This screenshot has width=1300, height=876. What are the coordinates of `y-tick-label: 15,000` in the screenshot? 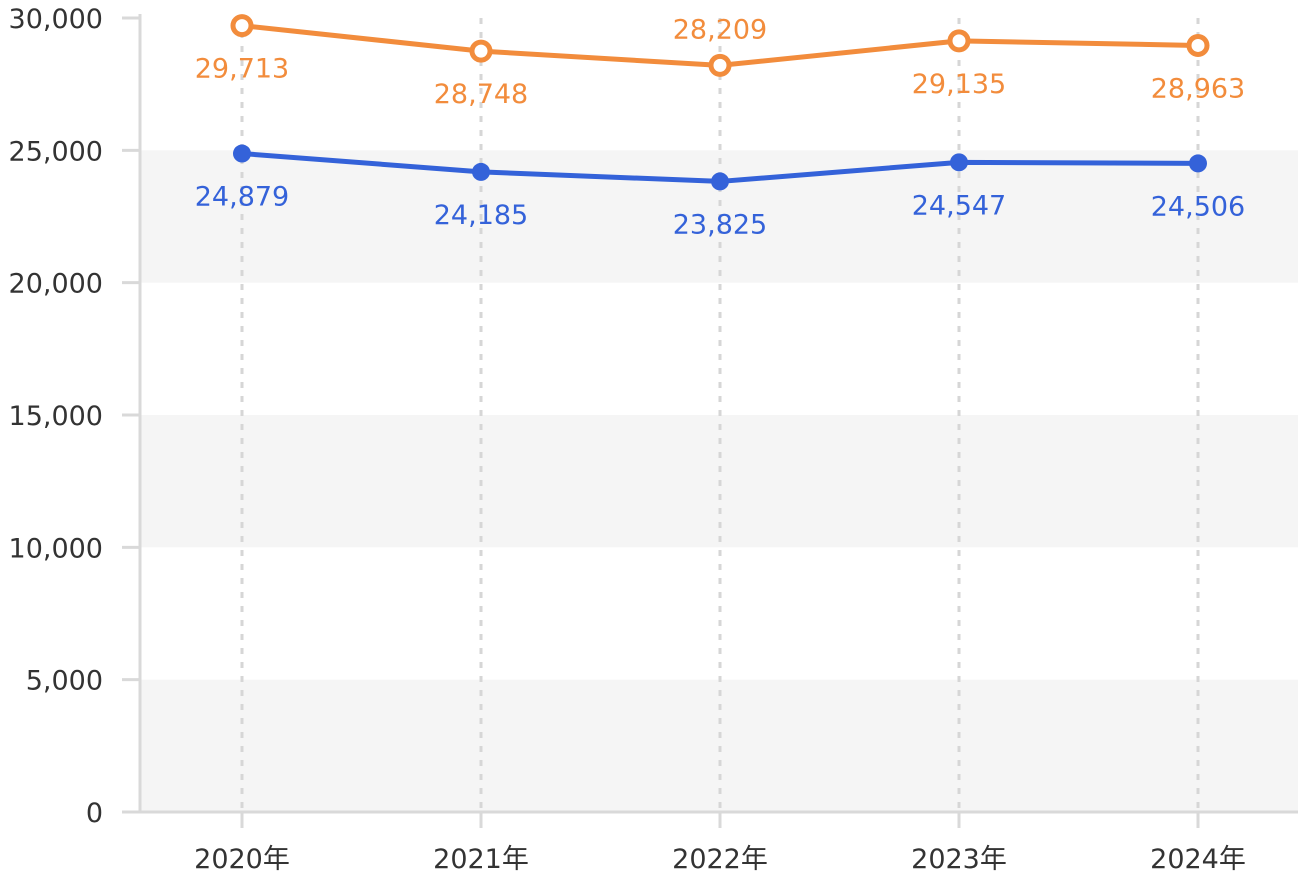 It's located at (56, 416).